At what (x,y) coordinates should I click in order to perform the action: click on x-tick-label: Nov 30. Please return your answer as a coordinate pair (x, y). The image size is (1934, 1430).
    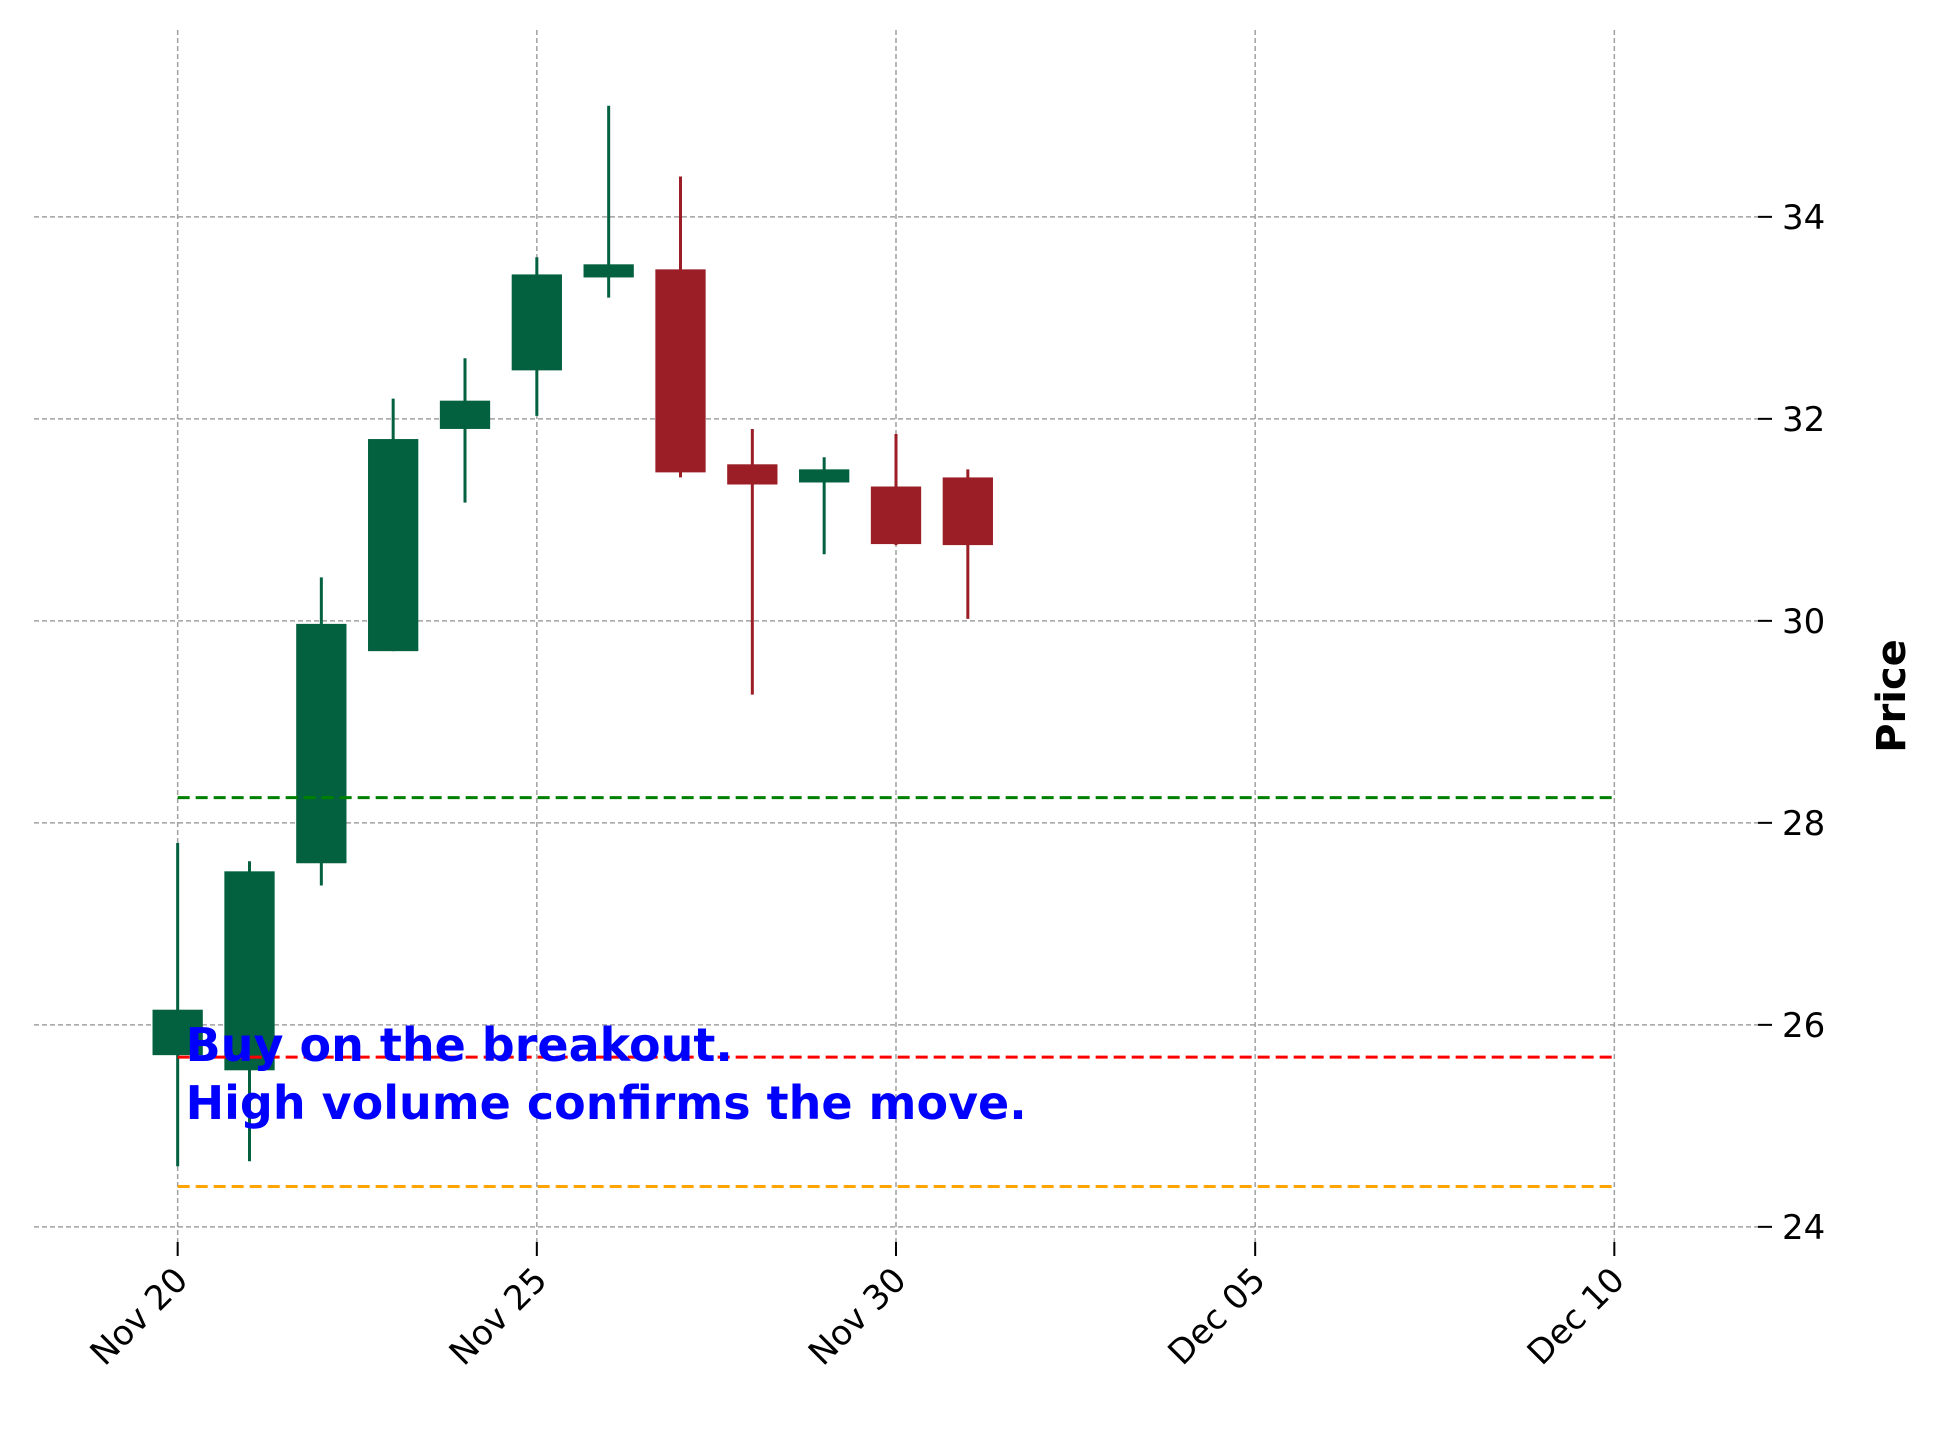
    Looking at the image, I should click on (857, 1316).